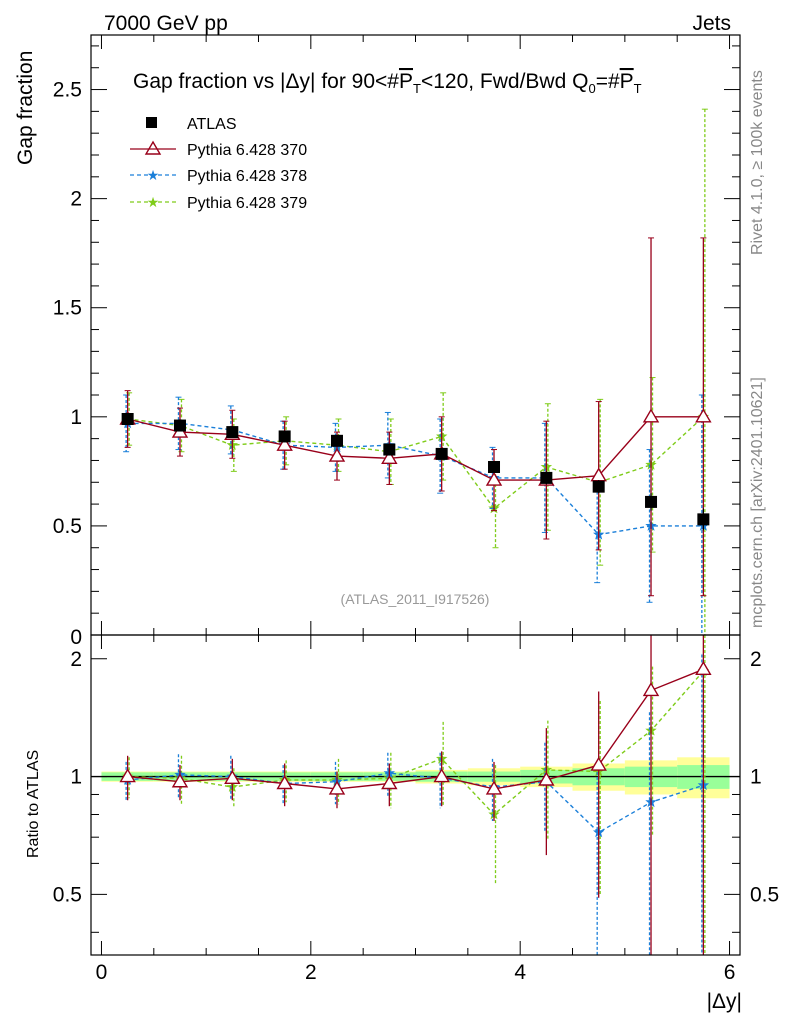 This screenshot has width=786, height=1024. I want to click on header-left: 7000 GeV pp, so click(166, 23).